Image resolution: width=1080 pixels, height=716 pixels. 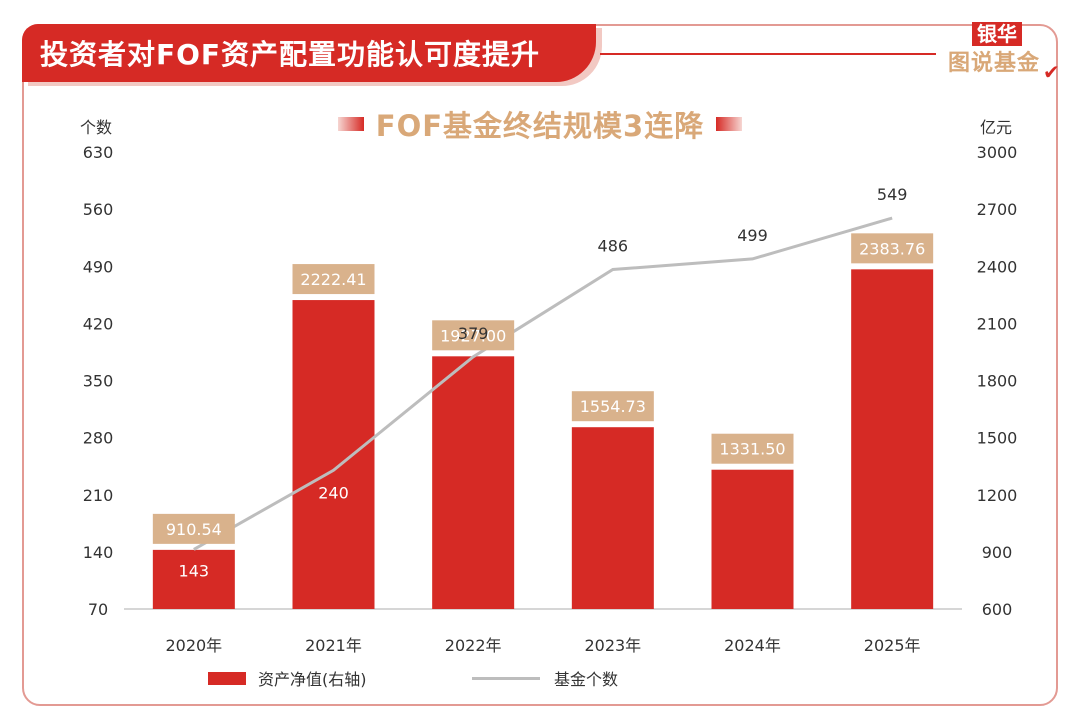 I want to click on left-axis-tick-label: 210, so click(x=98, y=495).